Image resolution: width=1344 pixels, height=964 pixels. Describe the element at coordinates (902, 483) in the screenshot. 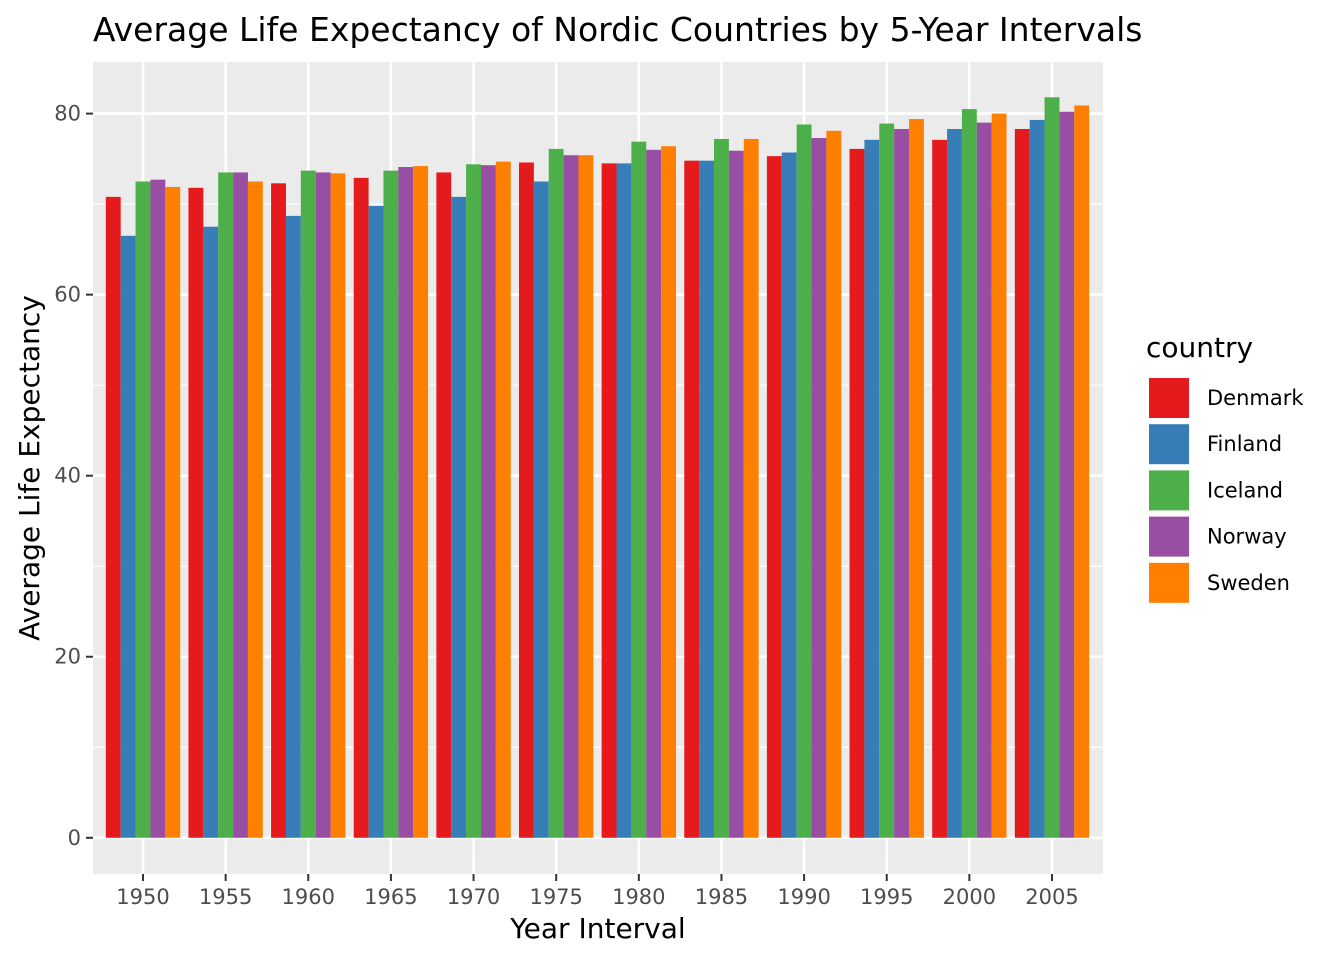

I see `bar-norway-1995` at that location.